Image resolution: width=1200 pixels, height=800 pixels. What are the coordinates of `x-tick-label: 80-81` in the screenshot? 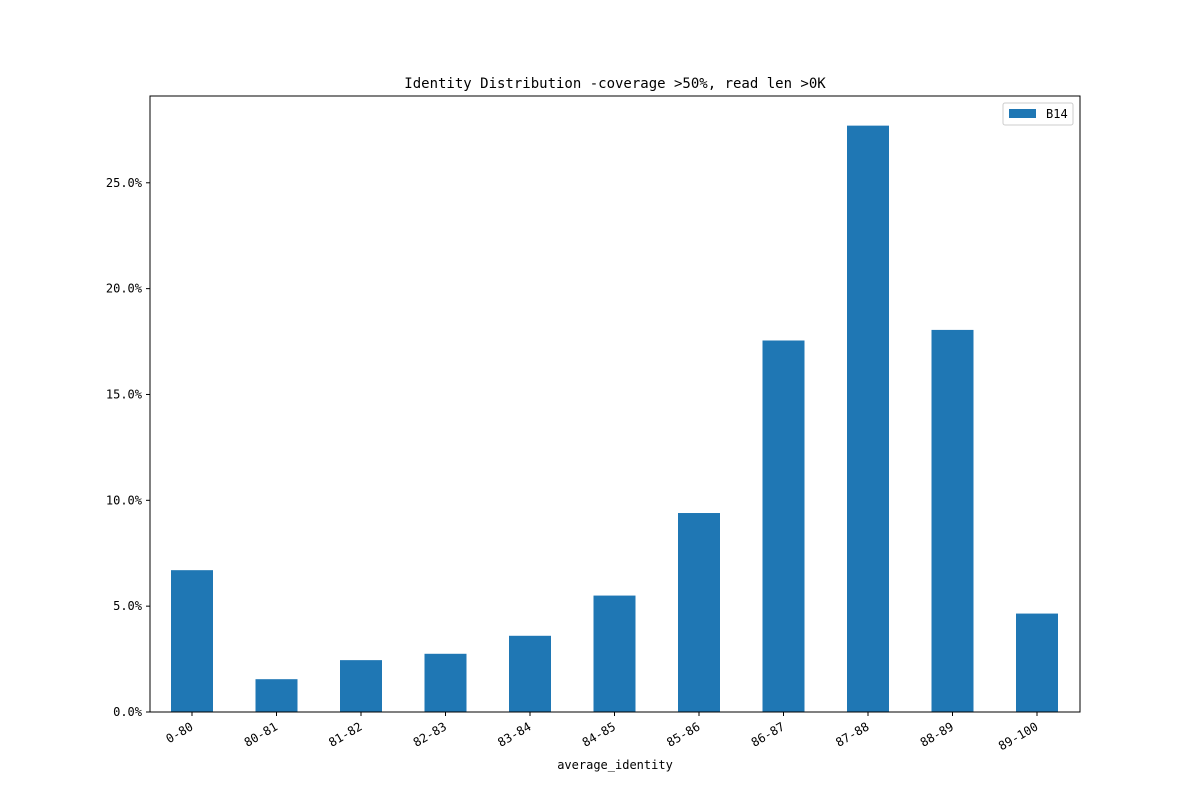 It's located at (261, 734).